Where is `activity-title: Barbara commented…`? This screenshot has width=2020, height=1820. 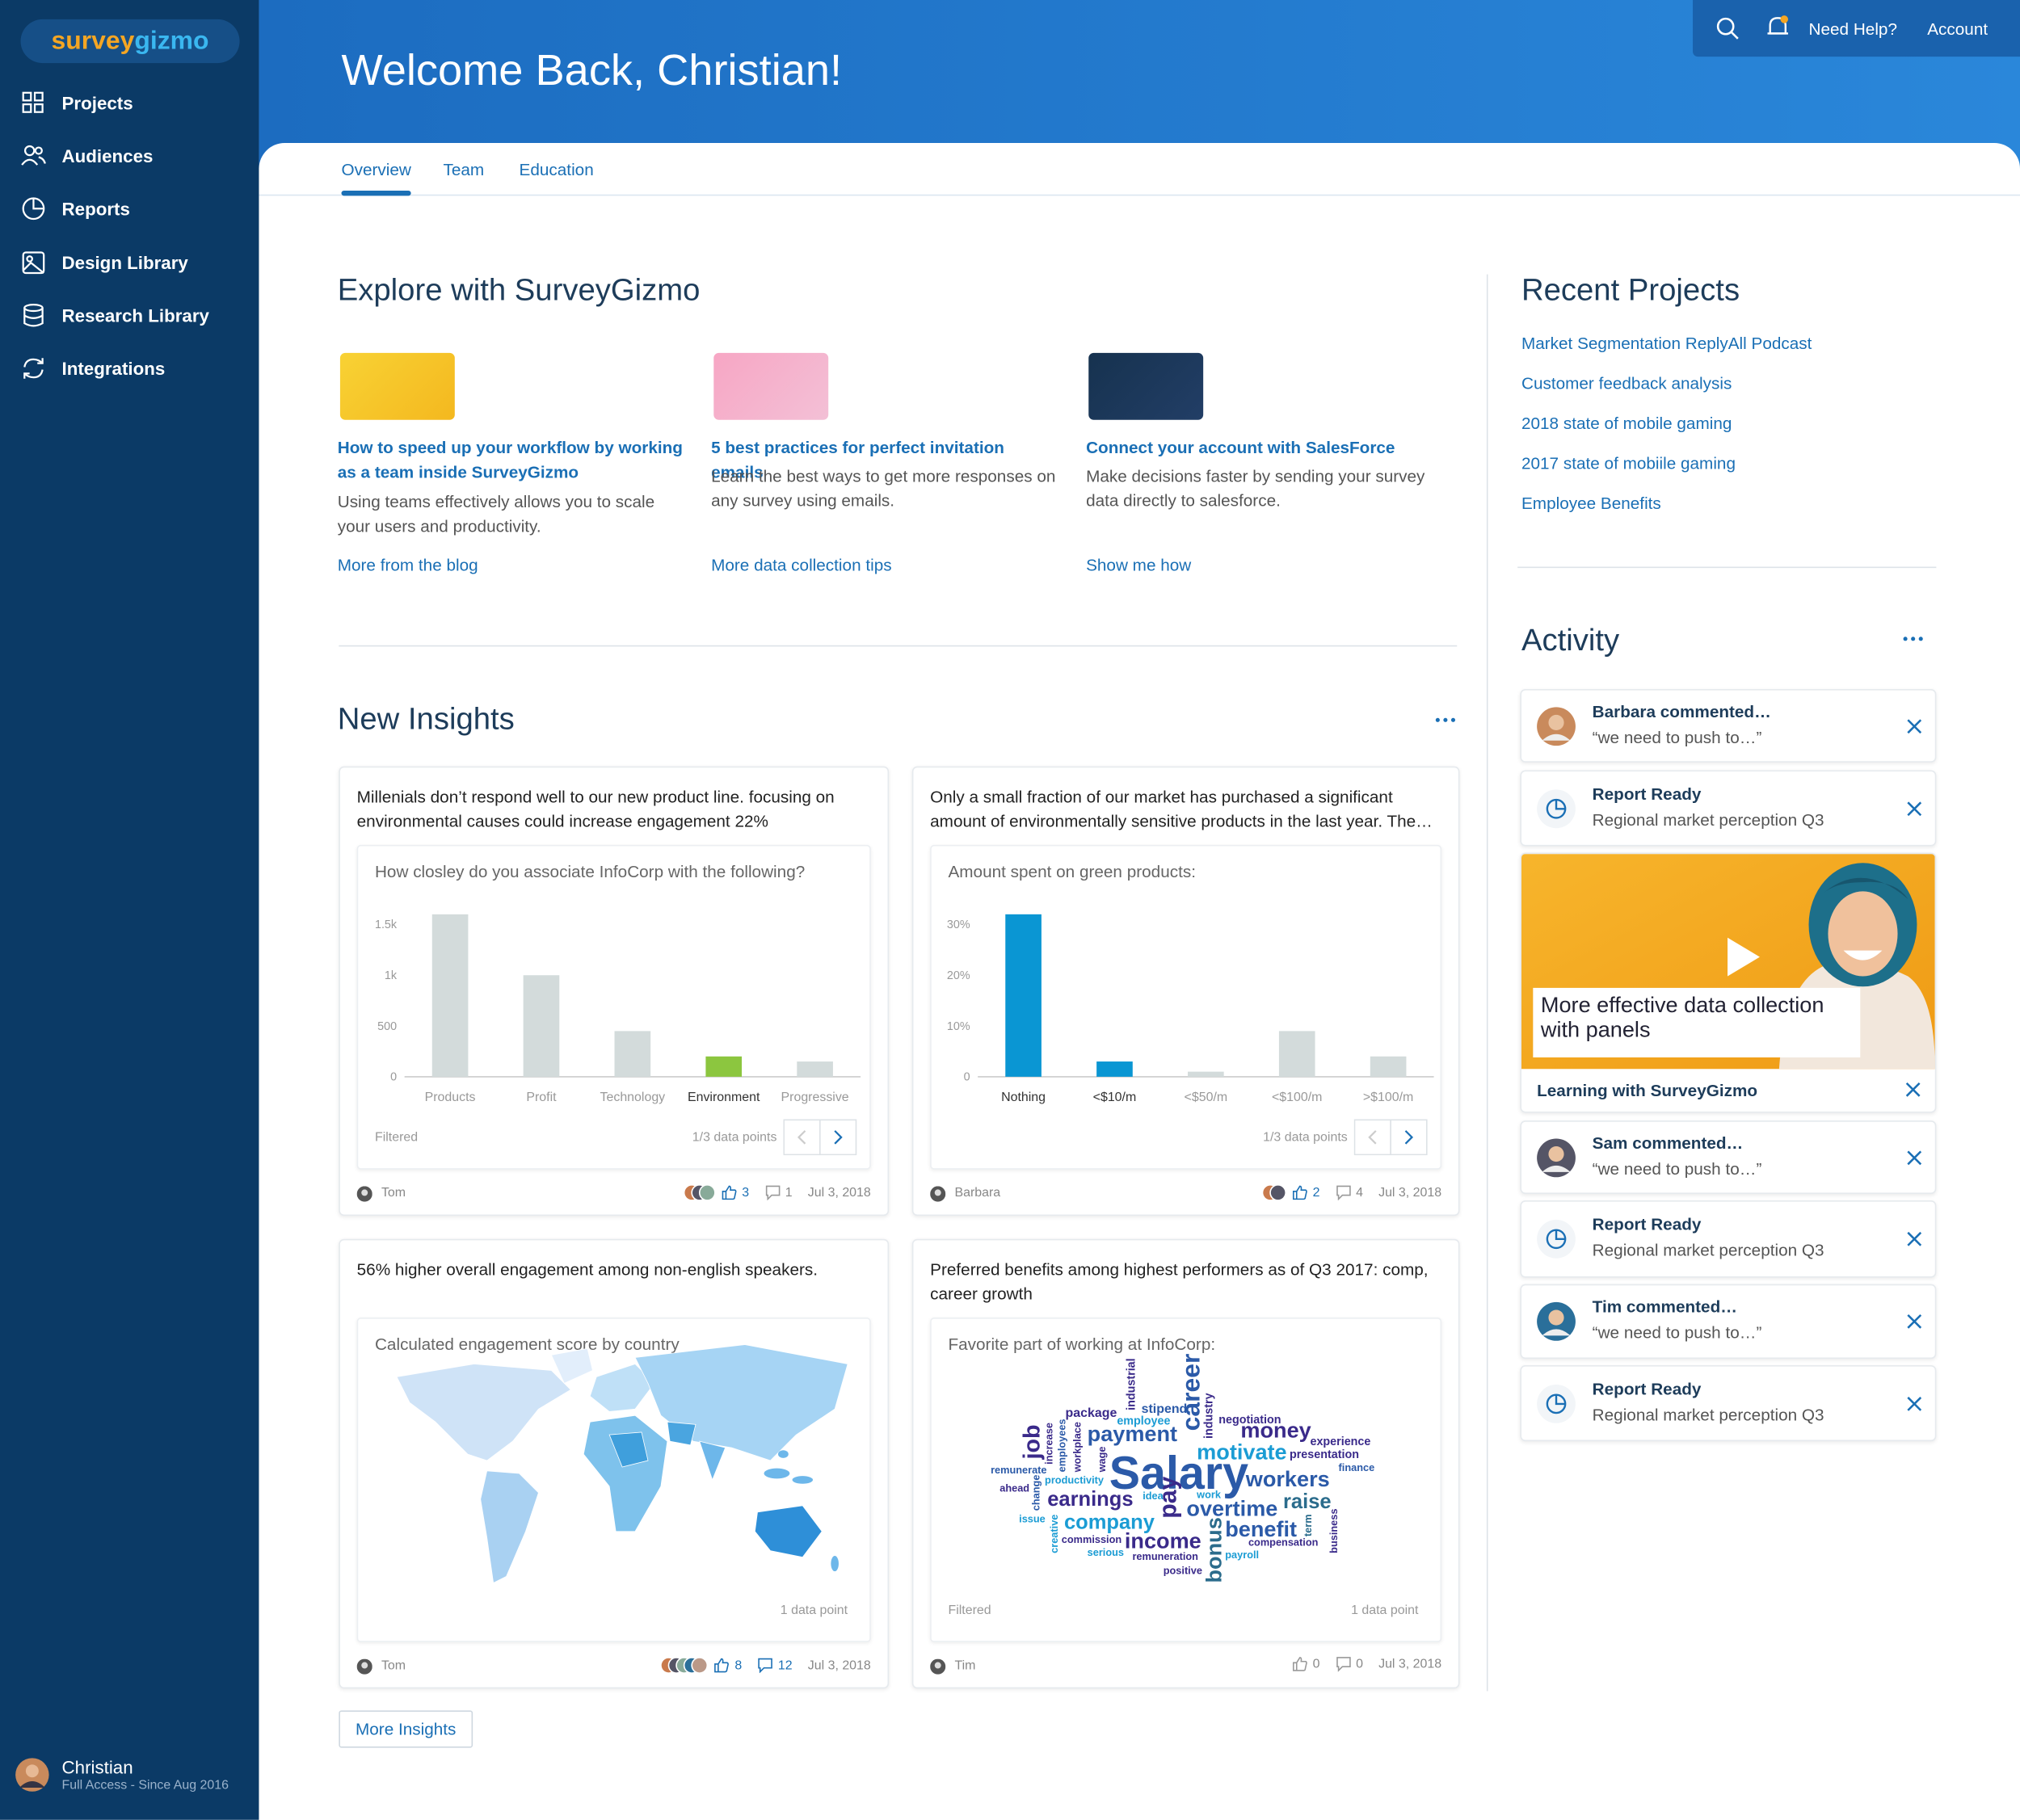 activity-title: Barbara commented… is located at coordinates (1682, 711).